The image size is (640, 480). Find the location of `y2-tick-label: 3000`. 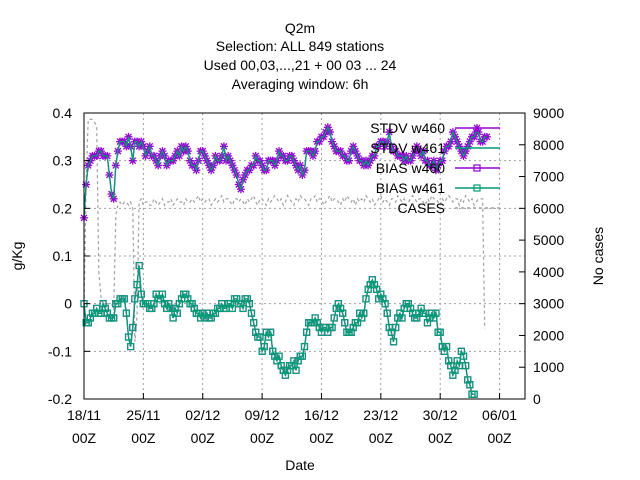

y2-tick-label: 3000 is located at coordinates (548, 304).